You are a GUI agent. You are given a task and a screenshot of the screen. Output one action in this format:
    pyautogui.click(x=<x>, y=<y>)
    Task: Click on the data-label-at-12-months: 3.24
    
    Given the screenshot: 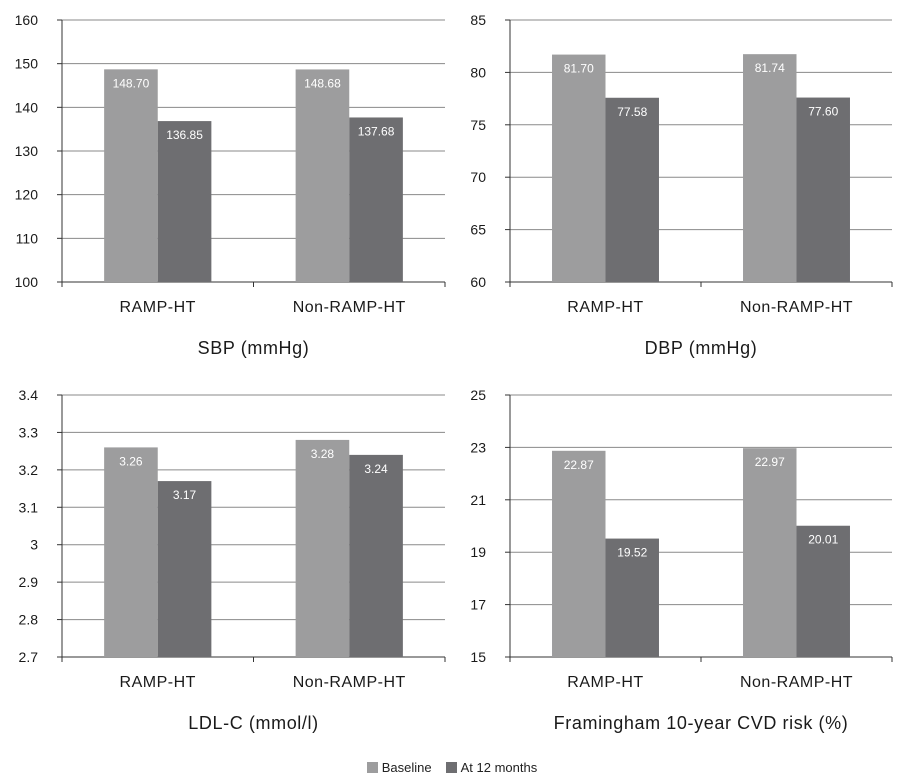 What is the action you would take?
    pyautogui.click(x=376, y=469)
    